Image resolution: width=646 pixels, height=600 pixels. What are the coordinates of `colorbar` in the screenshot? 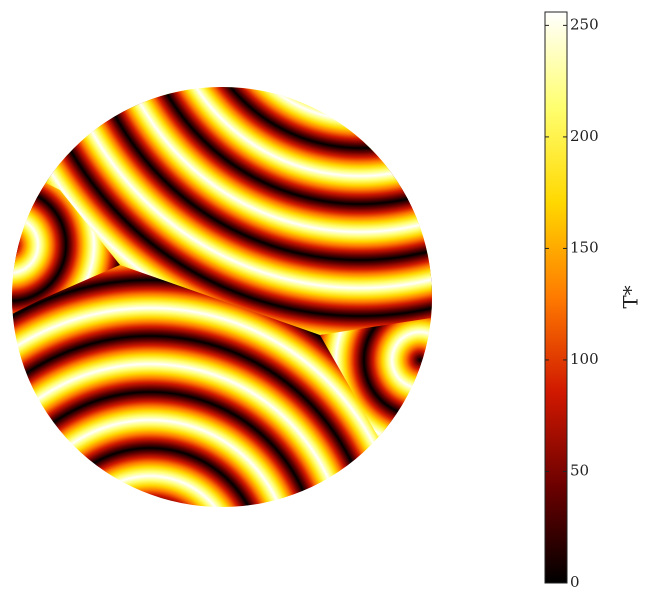 It's located at (556, 297).